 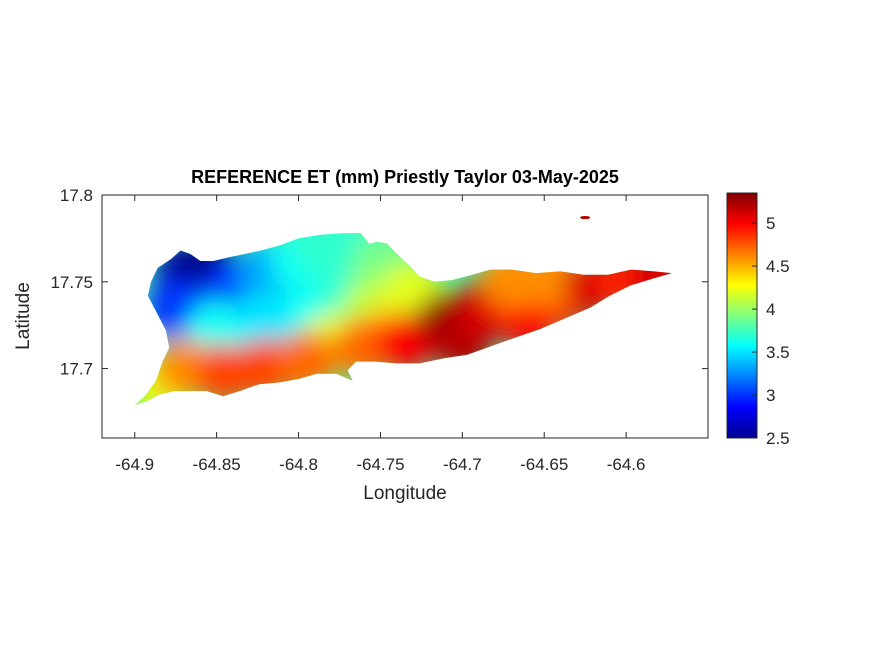 What do you see at coordinates (23, 316) in the screenshot?
I see `y-axis-label: Latitude` at bounding box center [23, 316].